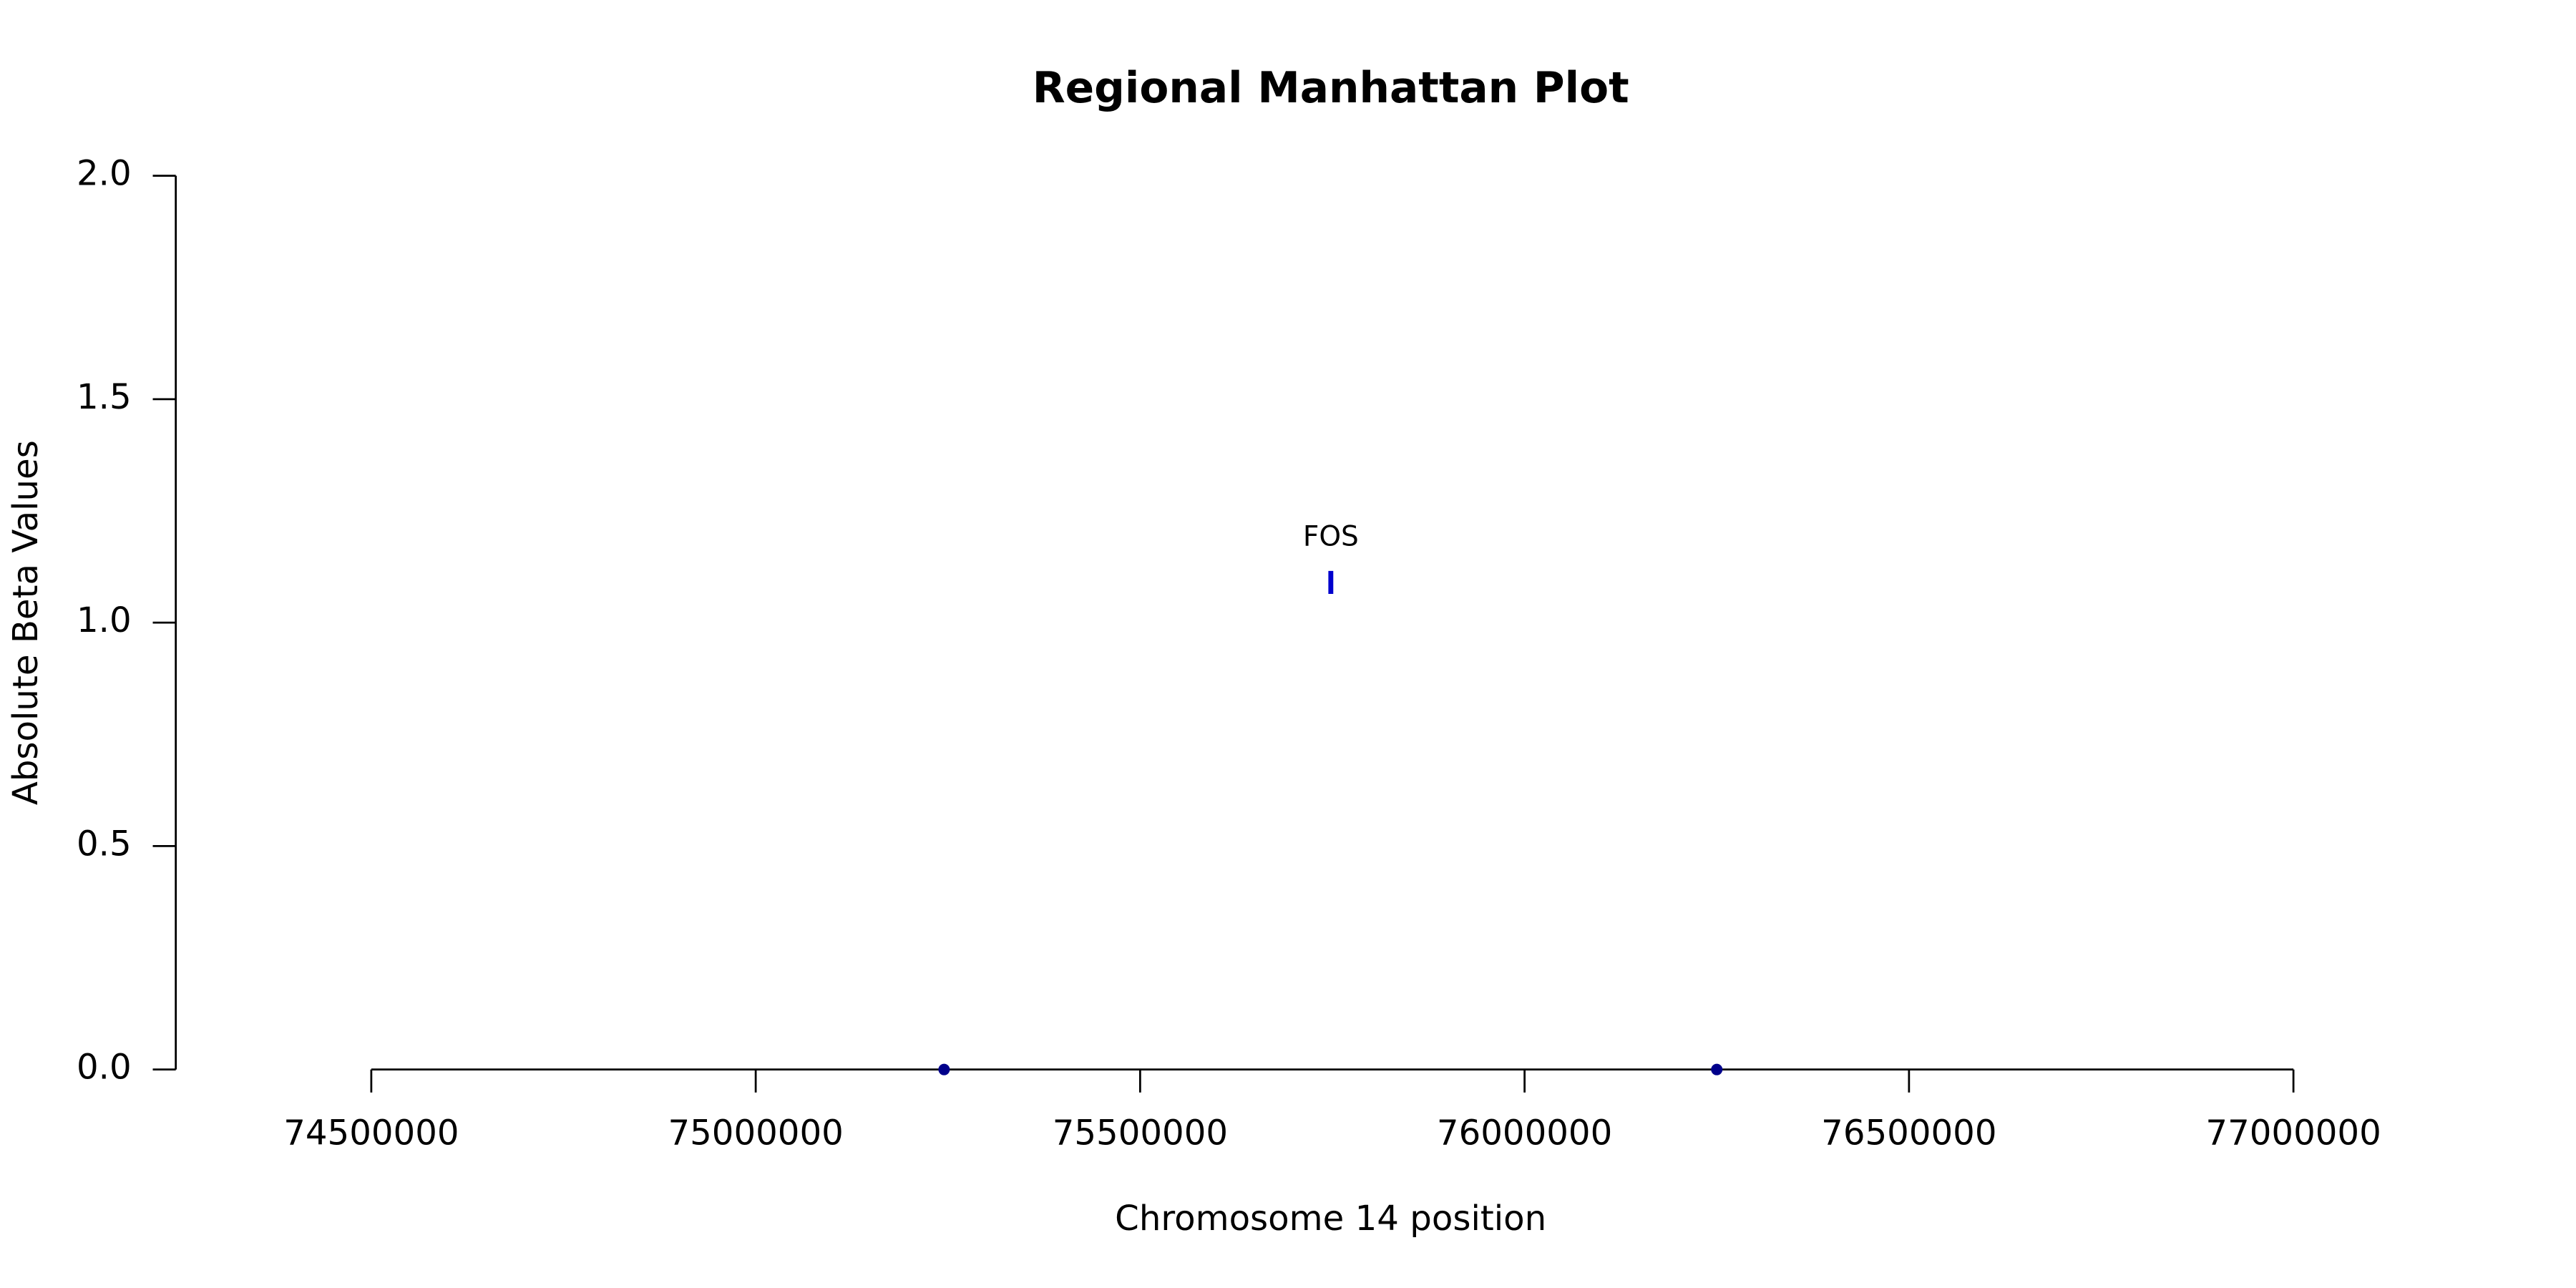 The width and height of the screenshot is (2576, 1288). Describe the element at coordinates (26, 622) in the screenshot. I see `y-axis-label: Absolute Beta Values` at that location.